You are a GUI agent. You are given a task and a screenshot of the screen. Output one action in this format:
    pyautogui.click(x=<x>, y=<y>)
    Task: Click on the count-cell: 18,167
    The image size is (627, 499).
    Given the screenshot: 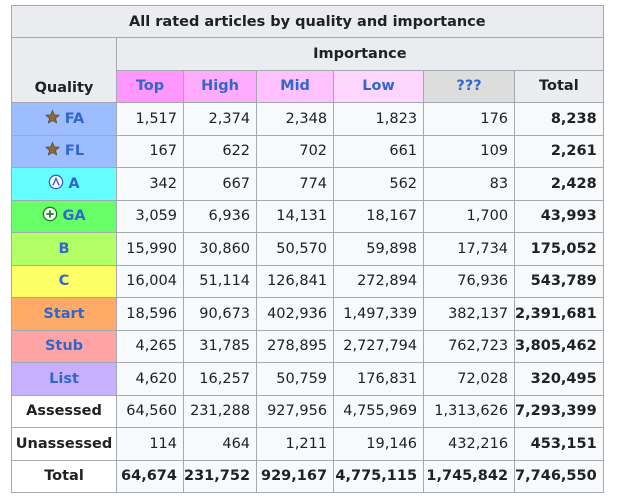 What is the action you would take?
    pyautogui.click(x=379, y=216)
    